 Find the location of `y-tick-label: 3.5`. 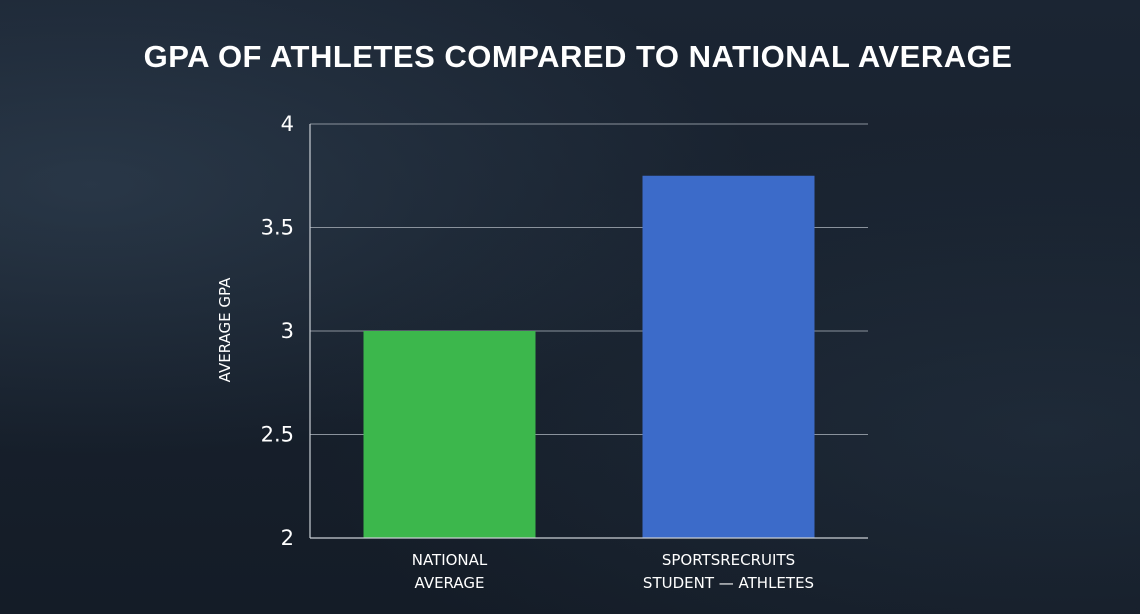

y-tick-label: 3.5 is located at coordinates (277, 228).